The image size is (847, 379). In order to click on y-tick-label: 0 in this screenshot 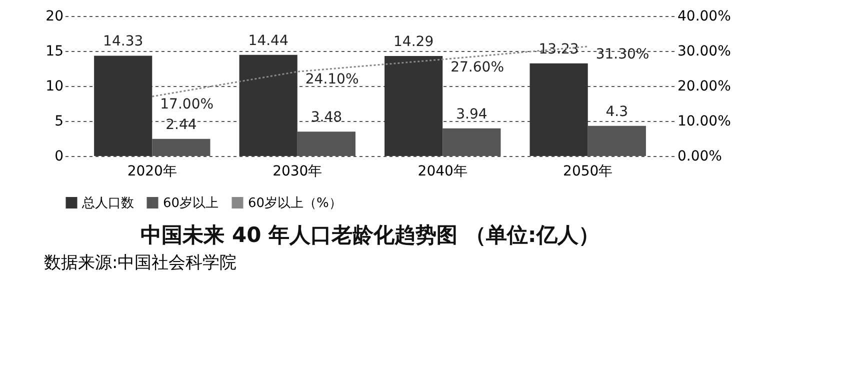, I will do `click(59, 156)`.